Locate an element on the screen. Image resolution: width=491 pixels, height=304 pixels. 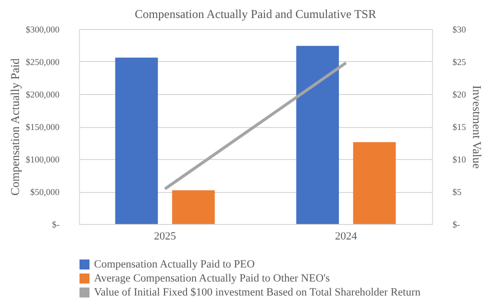
legend-label: Average Compensation Actually Paid to Other NEO's is located at coordinates (212, 278).